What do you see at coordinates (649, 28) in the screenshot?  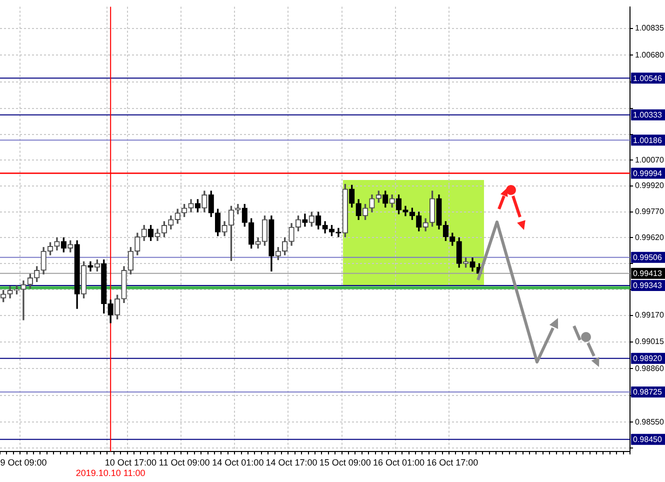 I see `y-tick-label: 1.00835` at bounding box center [649, 28].